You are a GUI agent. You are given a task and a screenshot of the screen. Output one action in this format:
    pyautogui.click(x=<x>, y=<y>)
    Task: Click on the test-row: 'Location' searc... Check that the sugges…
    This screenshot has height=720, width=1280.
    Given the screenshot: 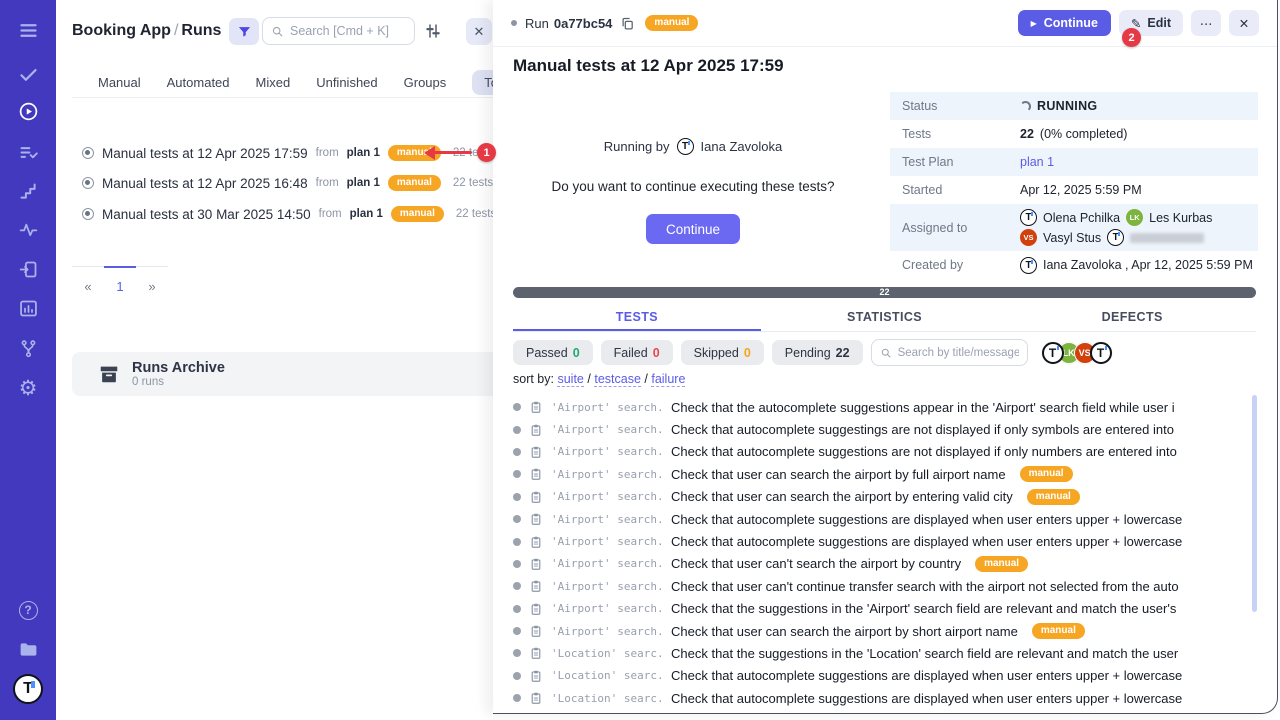 What is the action you would take?
    pyautogui.click(x=874, y=653)
    